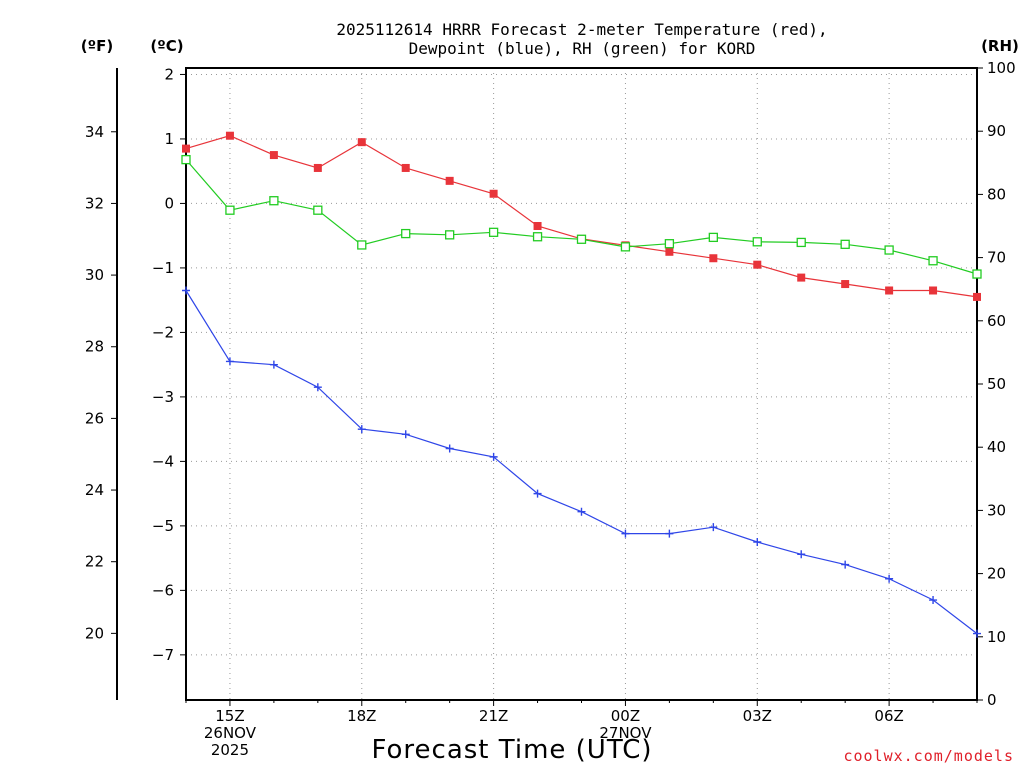 Image resolution: width=1024 pixels, height=768 pixels. I want to click on celsius-tick-label: −4, so click(163, 461).